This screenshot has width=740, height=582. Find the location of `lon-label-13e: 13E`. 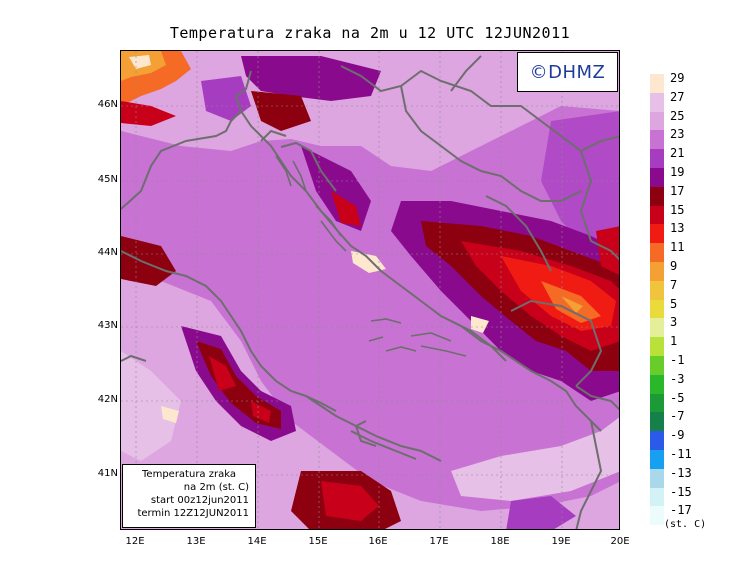

lon-label-13e: 13E is located at coordinates (196, 541).